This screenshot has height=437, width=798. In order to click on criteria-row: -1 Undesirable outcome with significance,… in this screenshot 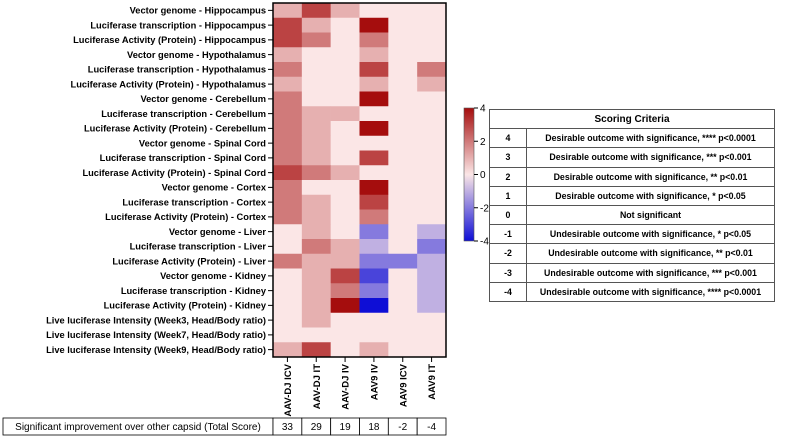, I will do `click(632, 234)`.